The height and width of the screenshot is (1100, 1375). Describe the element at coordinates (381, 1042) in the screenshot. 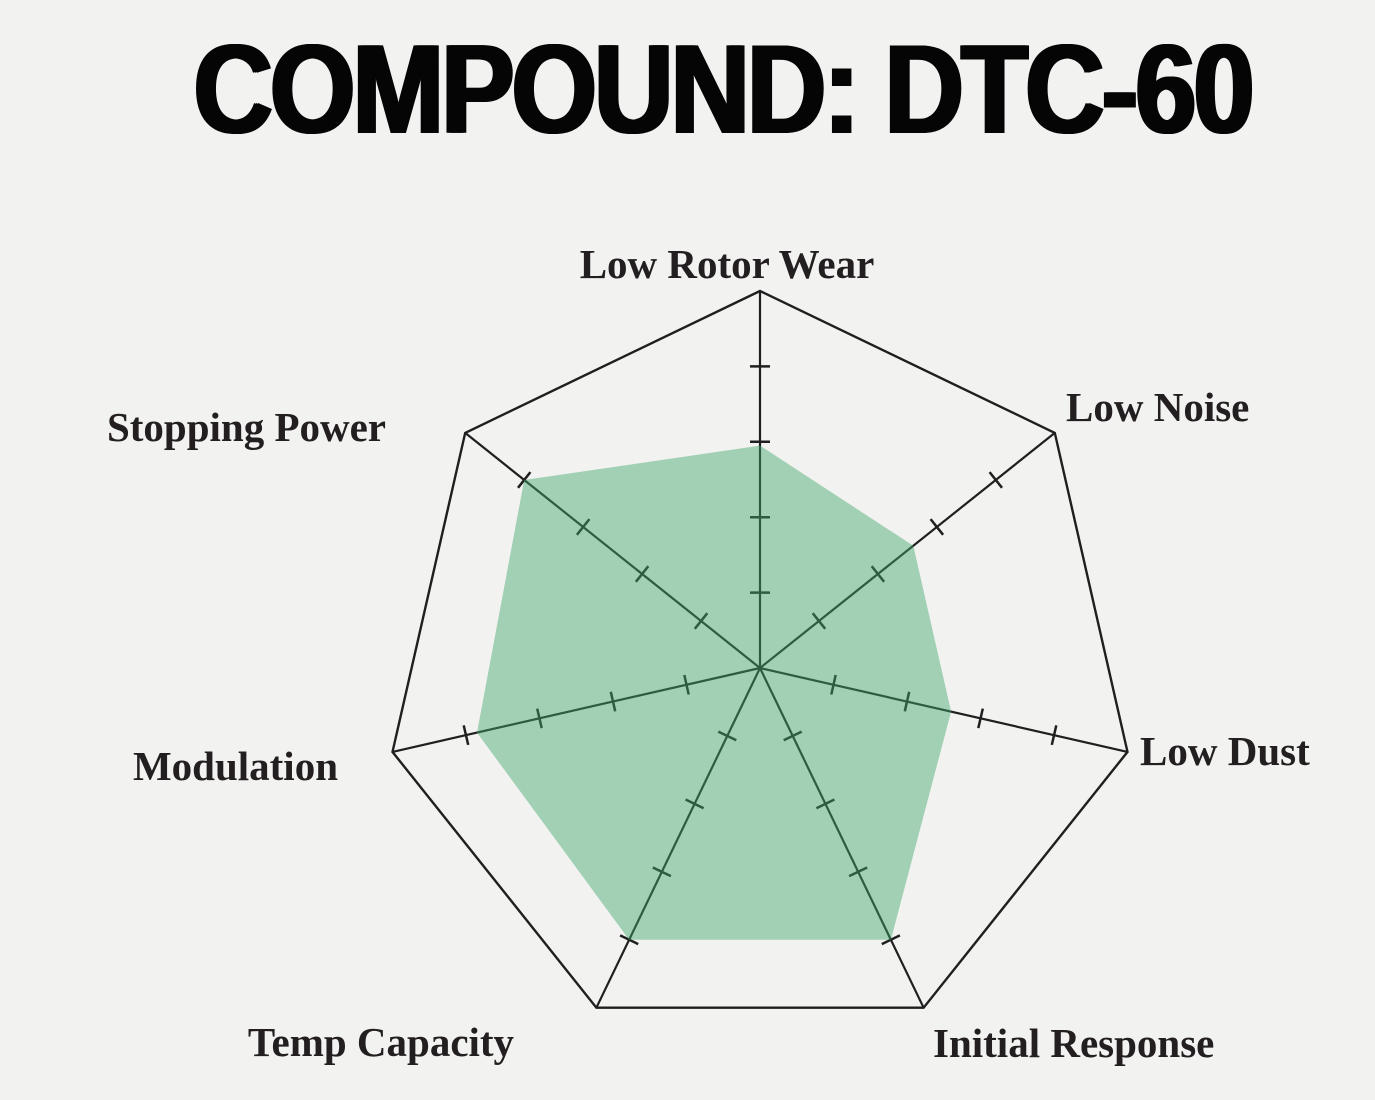

I see `axis-label-temp-capacity: Temp Capacity` at that location.